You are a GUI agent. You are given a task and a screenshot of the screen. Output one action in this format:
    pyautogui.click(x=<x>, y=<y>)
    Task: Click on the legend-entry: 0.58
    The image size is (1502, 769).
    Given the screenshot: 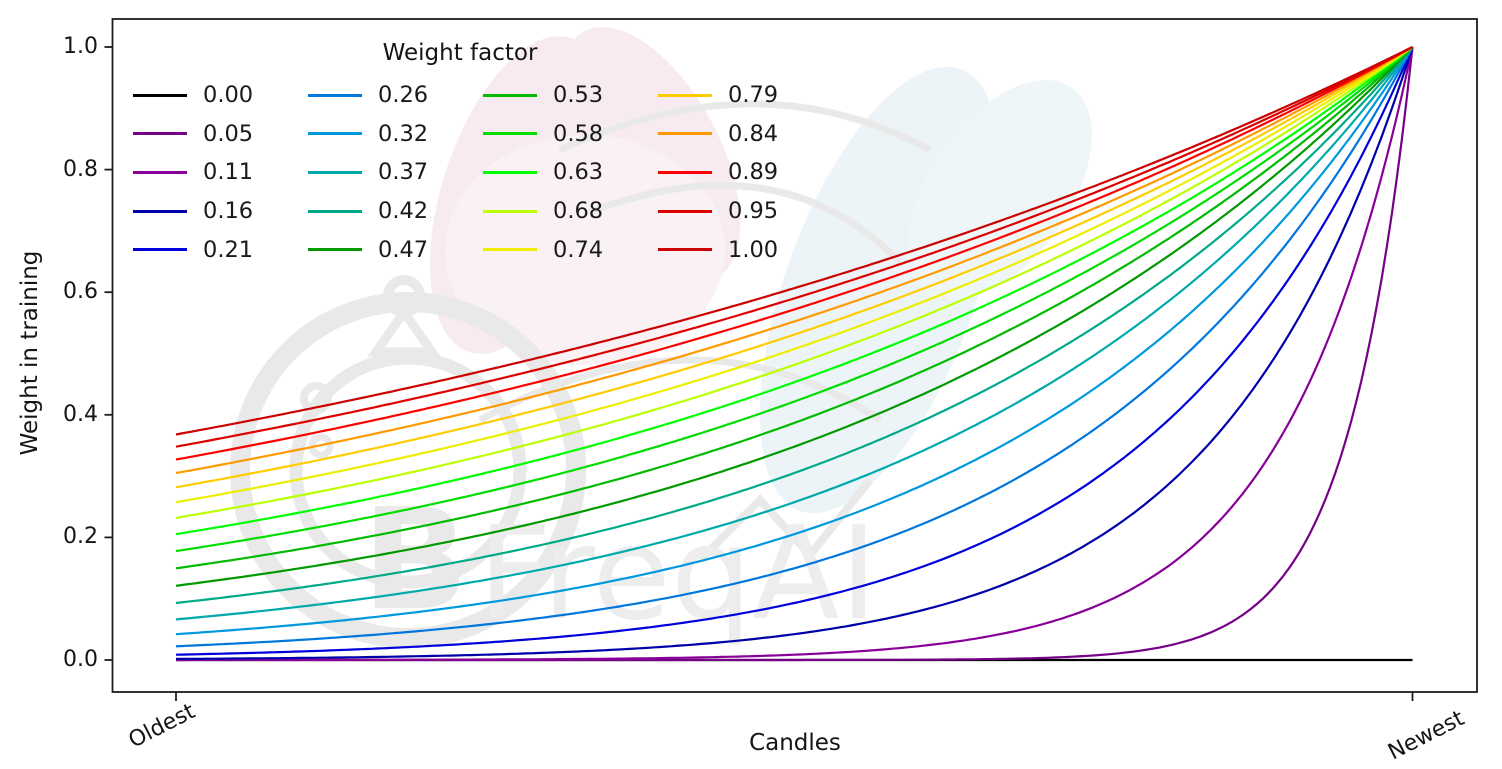 What is the action you would take?
    pyautogui.click(x=570, y=134)
    